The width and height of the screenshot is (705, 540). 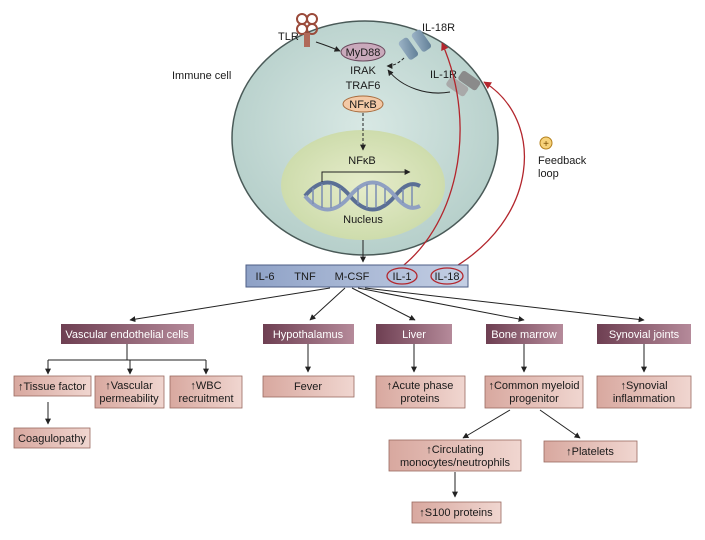 I want to click on feedback-label-line2: loop, so click(x=548, y=174).